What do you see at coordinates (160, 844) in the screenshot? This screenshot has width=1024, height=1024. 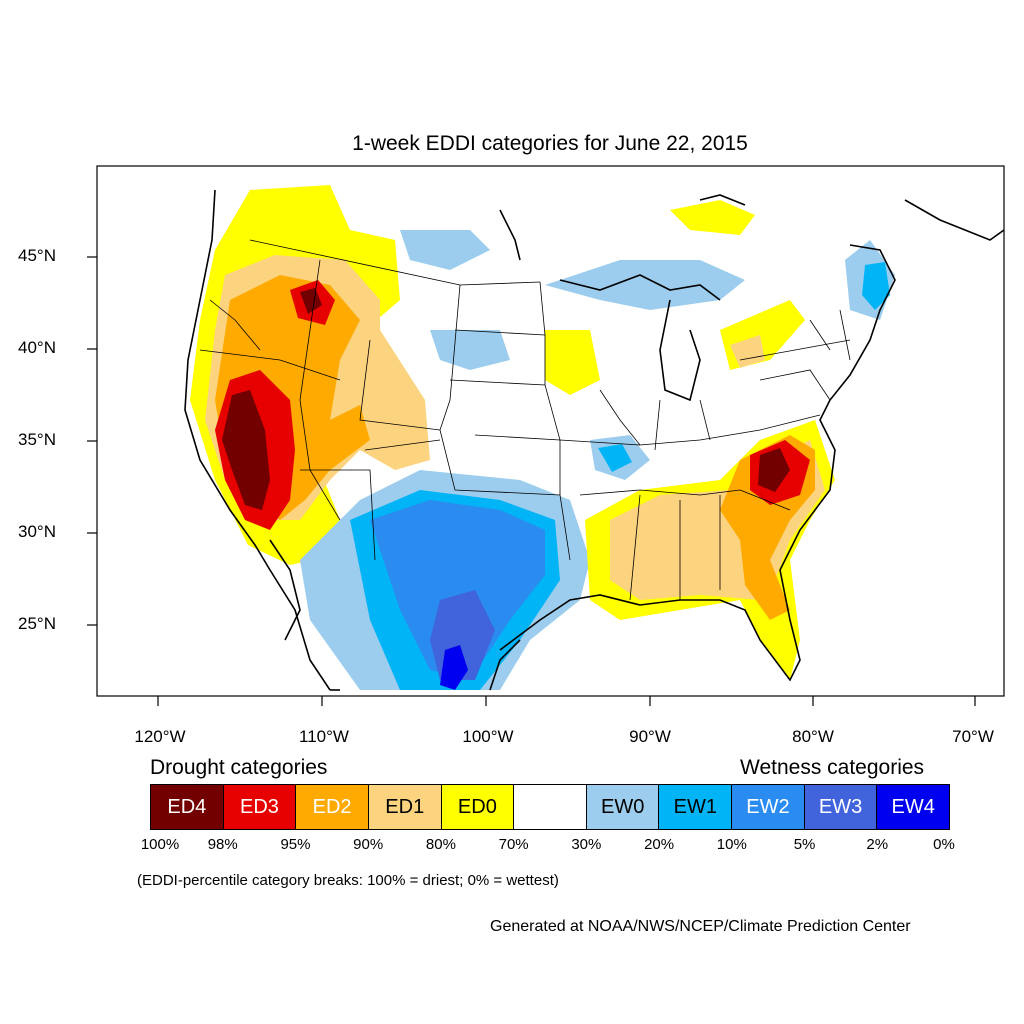 I see `legend-break-label: 100%` at bounding box center [160, 844].